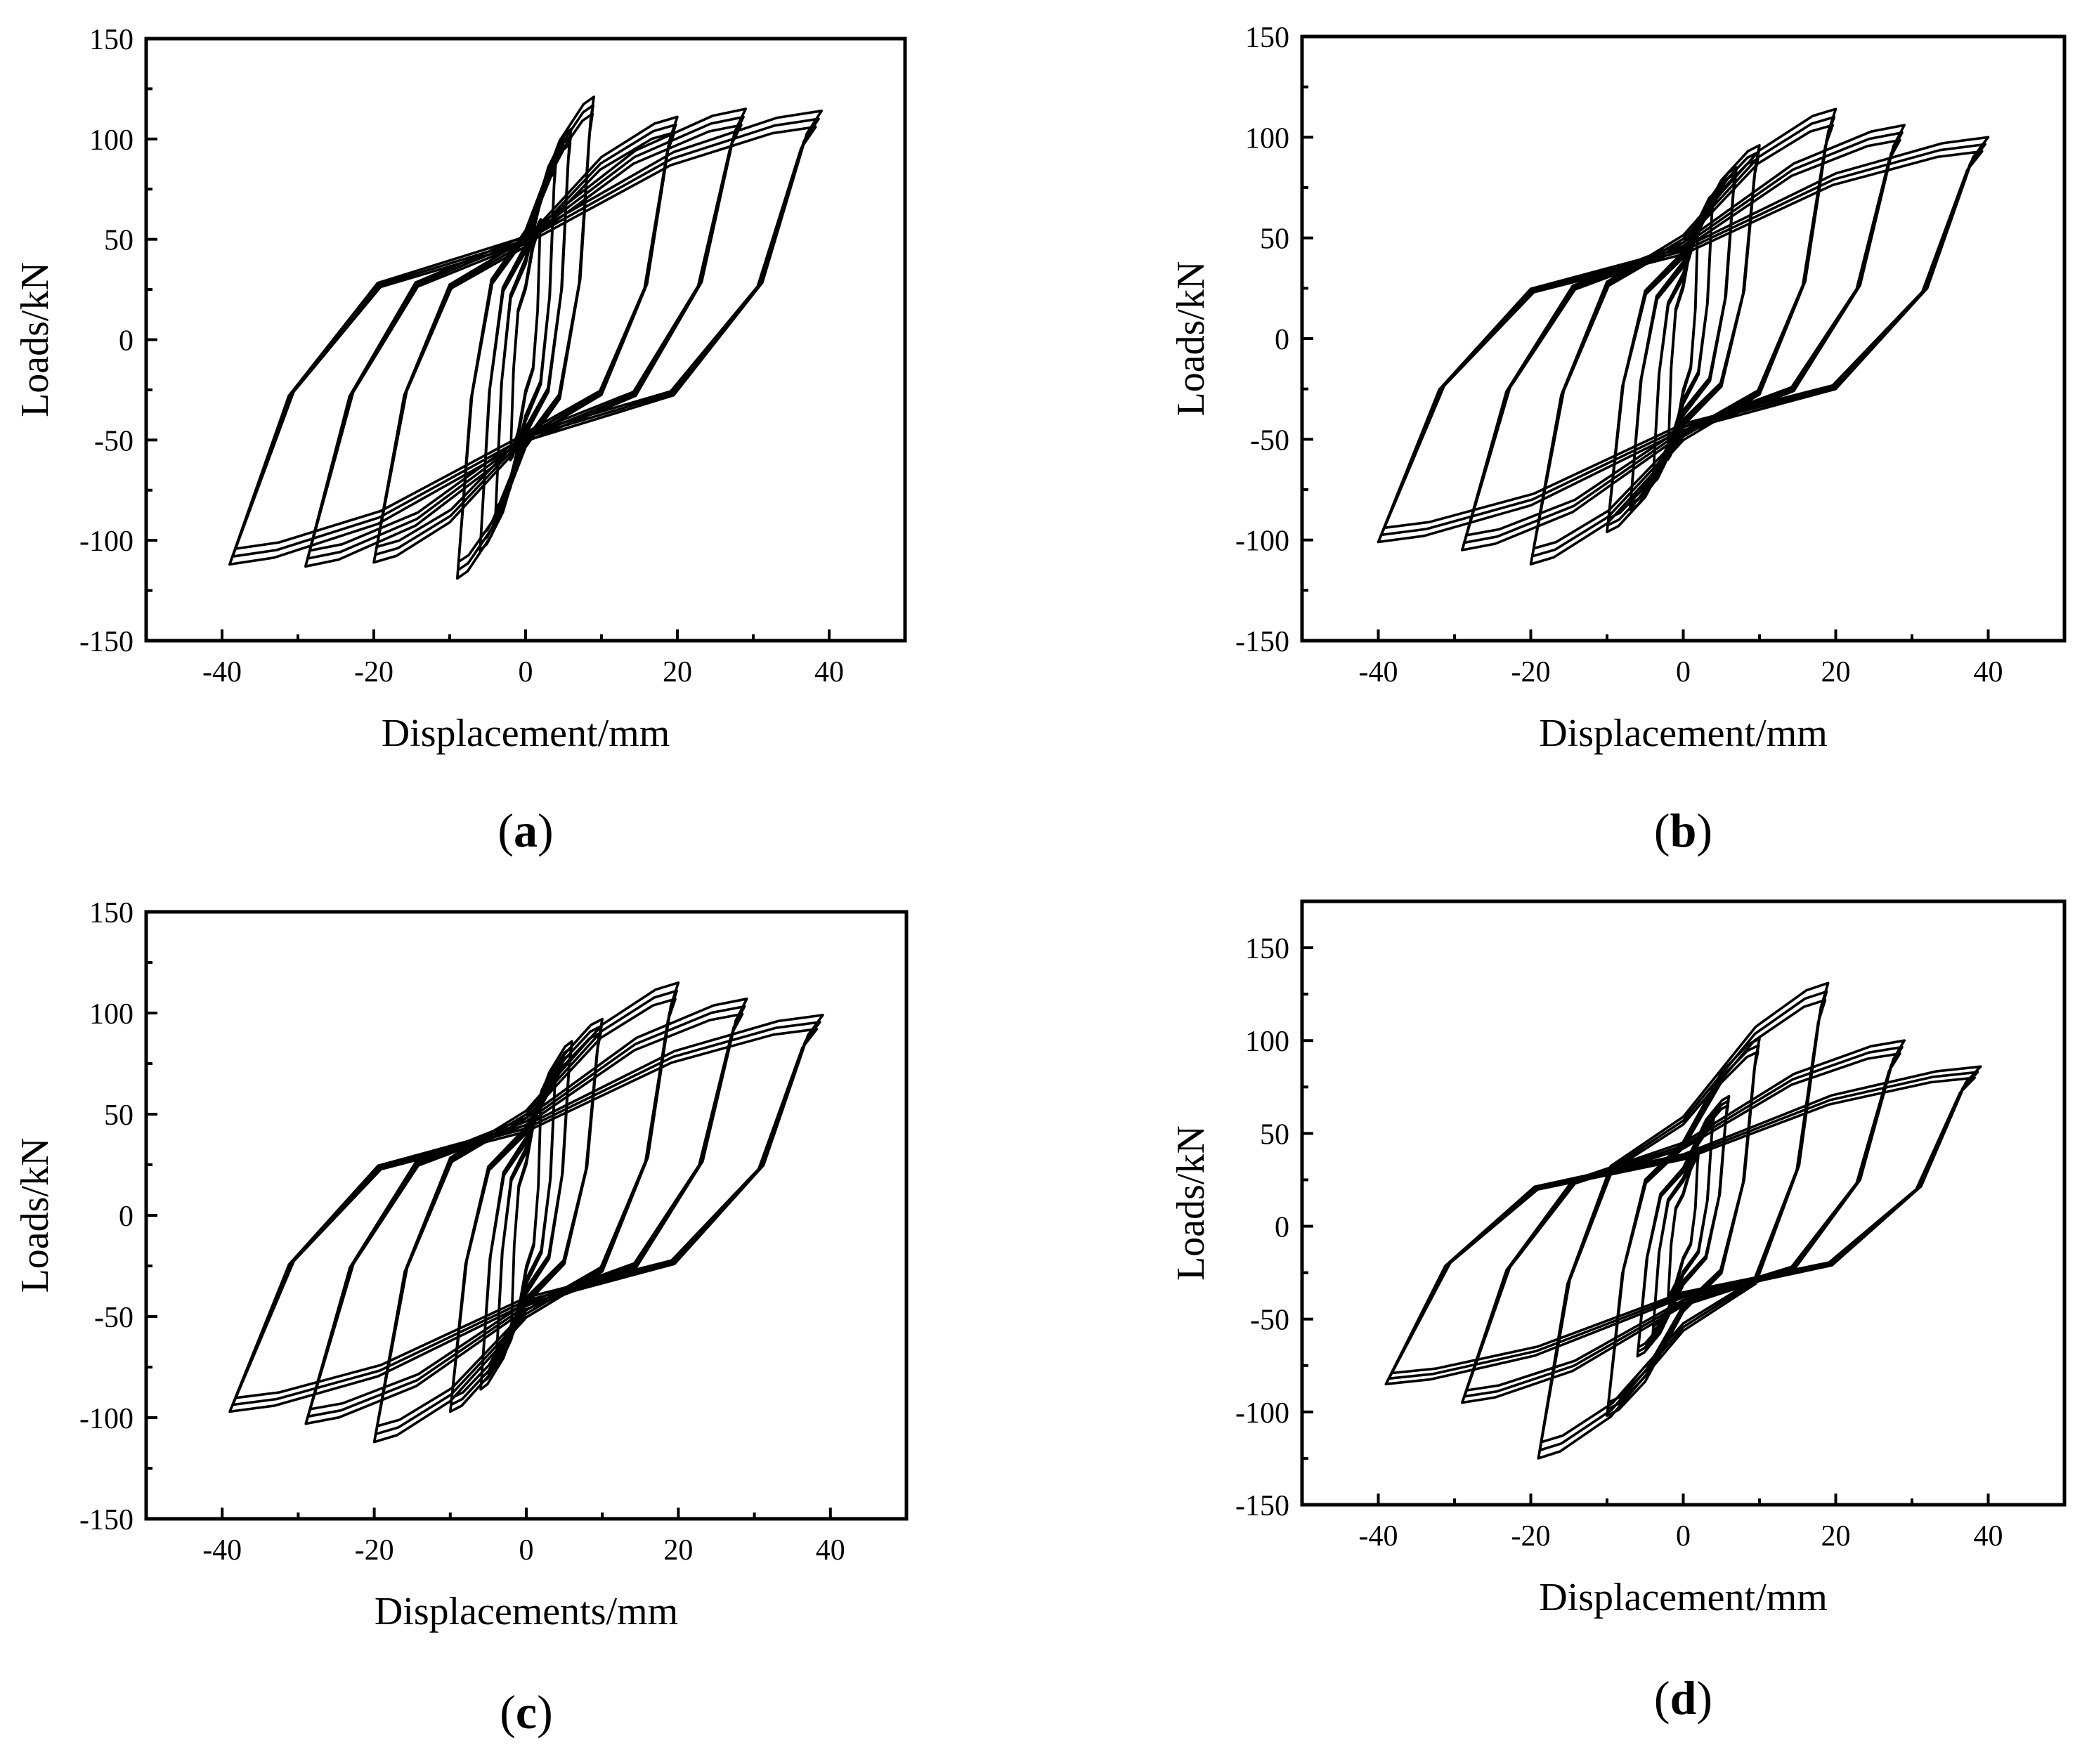 Image resolution: width=2075 pixels, height=1764 pixels. What do you see at coordinates (1683, 1698) in the screenshot?
I see `panel-label: (d)` at bounding box center [1683, 1698].